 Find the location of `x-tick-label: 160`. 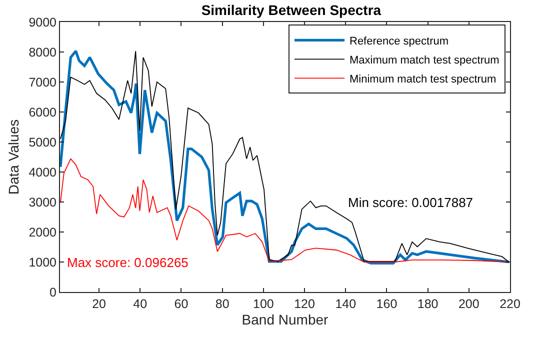

x-tick-label: 160 is located at coordinates (387, 304).